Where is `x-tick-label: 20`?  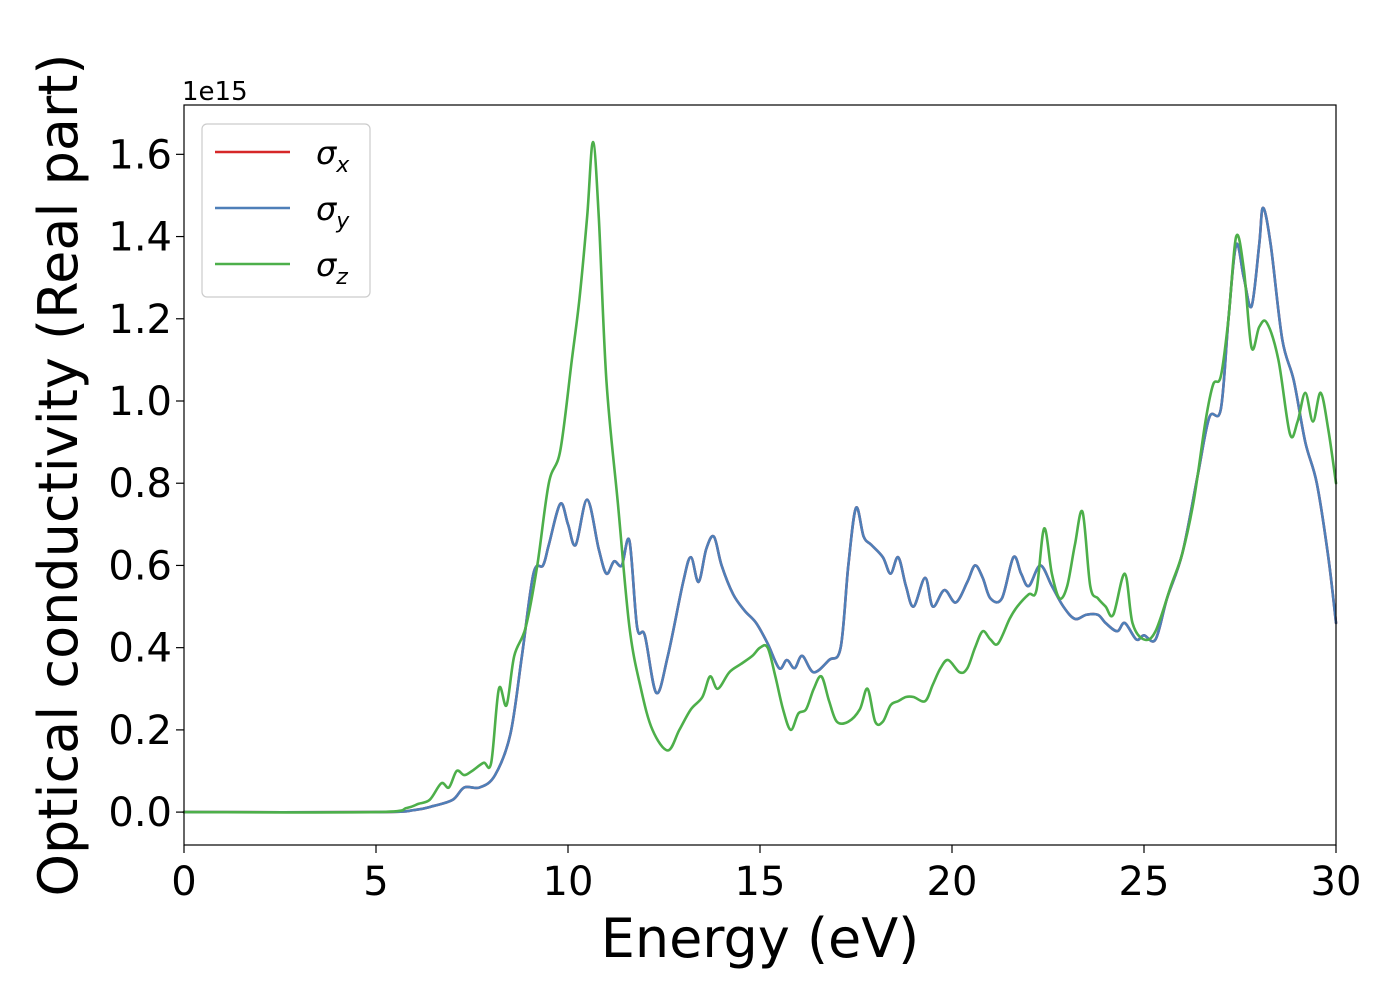
x-tick-label: 20 is located at coordinates (952, 882).